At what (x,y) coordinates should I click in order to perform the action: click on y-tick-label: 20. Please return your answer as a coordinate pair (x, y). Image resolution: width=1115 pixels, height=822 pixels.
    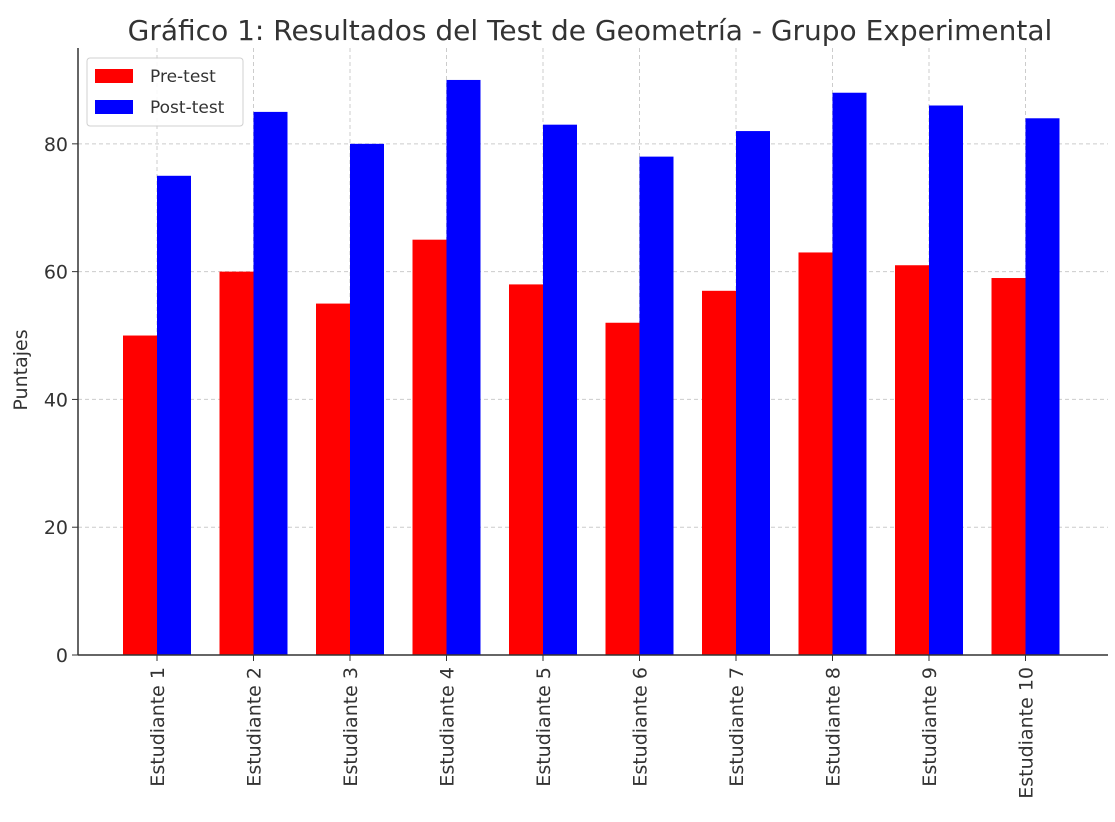
    Looking at the image, I should click on (56, 528).